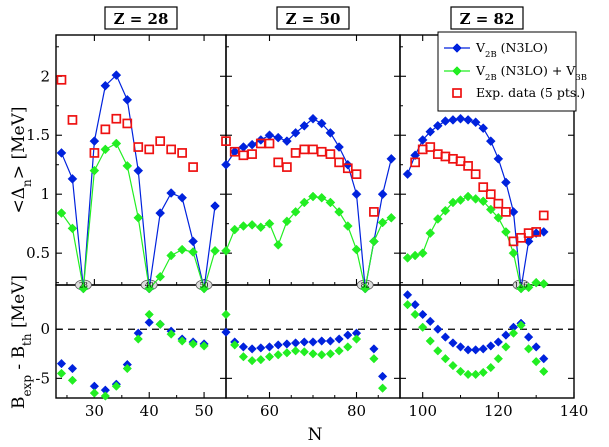  Describe the element at coordinates (141, 18) in the screenshot. I see `panel-title-box` at that location.